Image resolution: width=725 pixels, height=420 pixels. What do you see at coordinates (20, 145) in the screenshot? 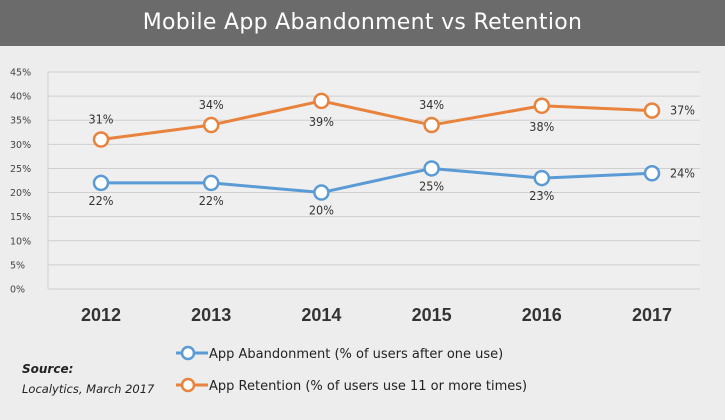
I see `y-tick-label: 30%` at bounding box center [20, 145].